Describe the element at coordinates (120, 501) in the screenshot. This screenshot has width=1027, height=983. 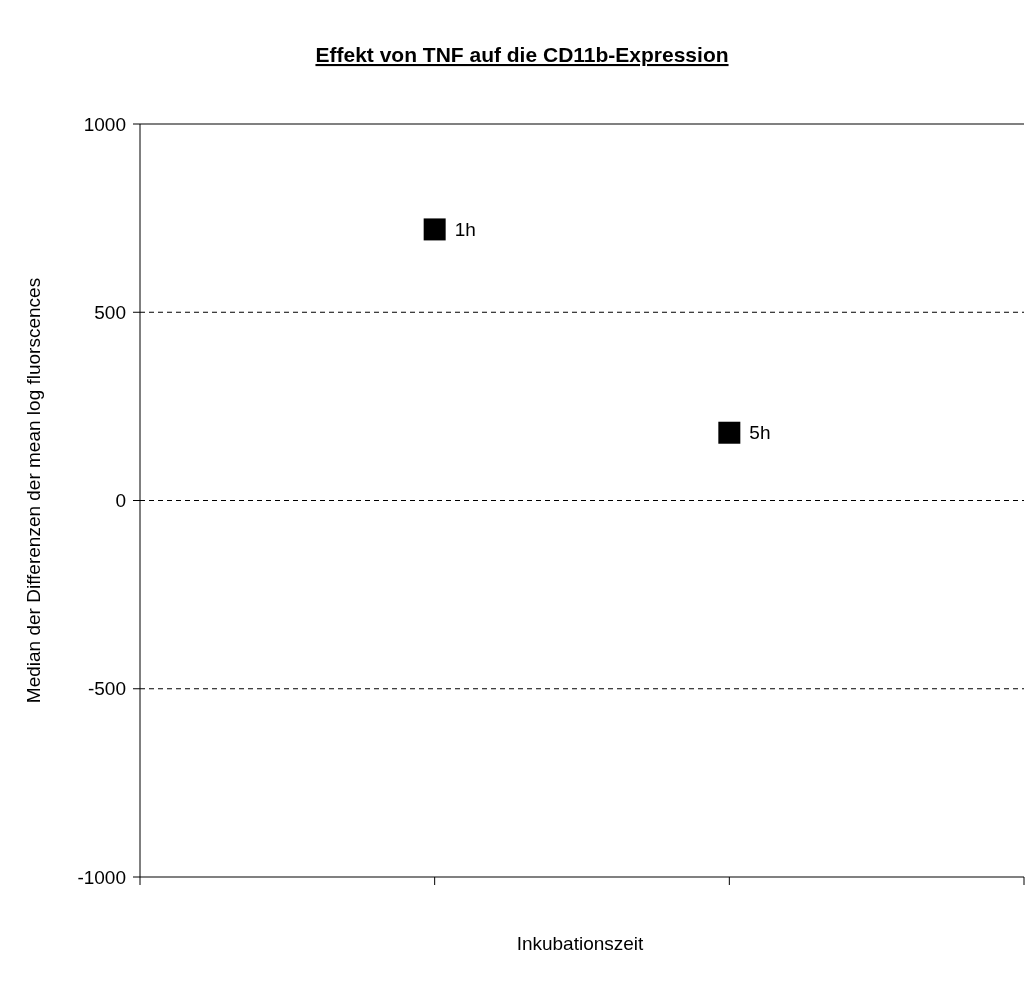
I see `y-tick-label: 0` at that location.